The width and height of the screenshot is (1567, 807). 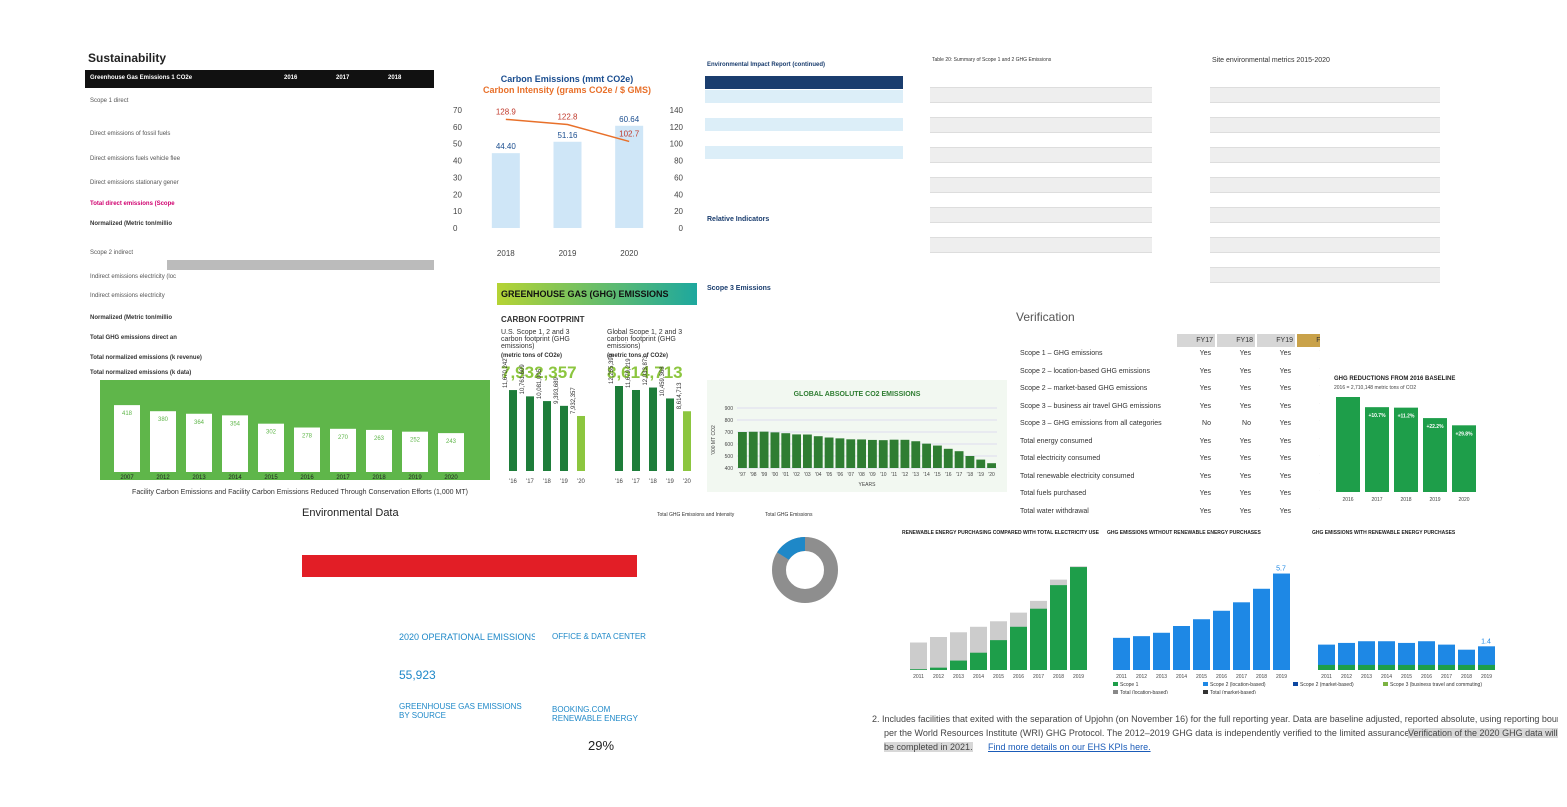 What do you see at coordinates (460, 711) in the screenshot?
I see `sub: GREENHOUSE GAS EMISSIONS BY SOURCE` at bounding box center [460, 711].